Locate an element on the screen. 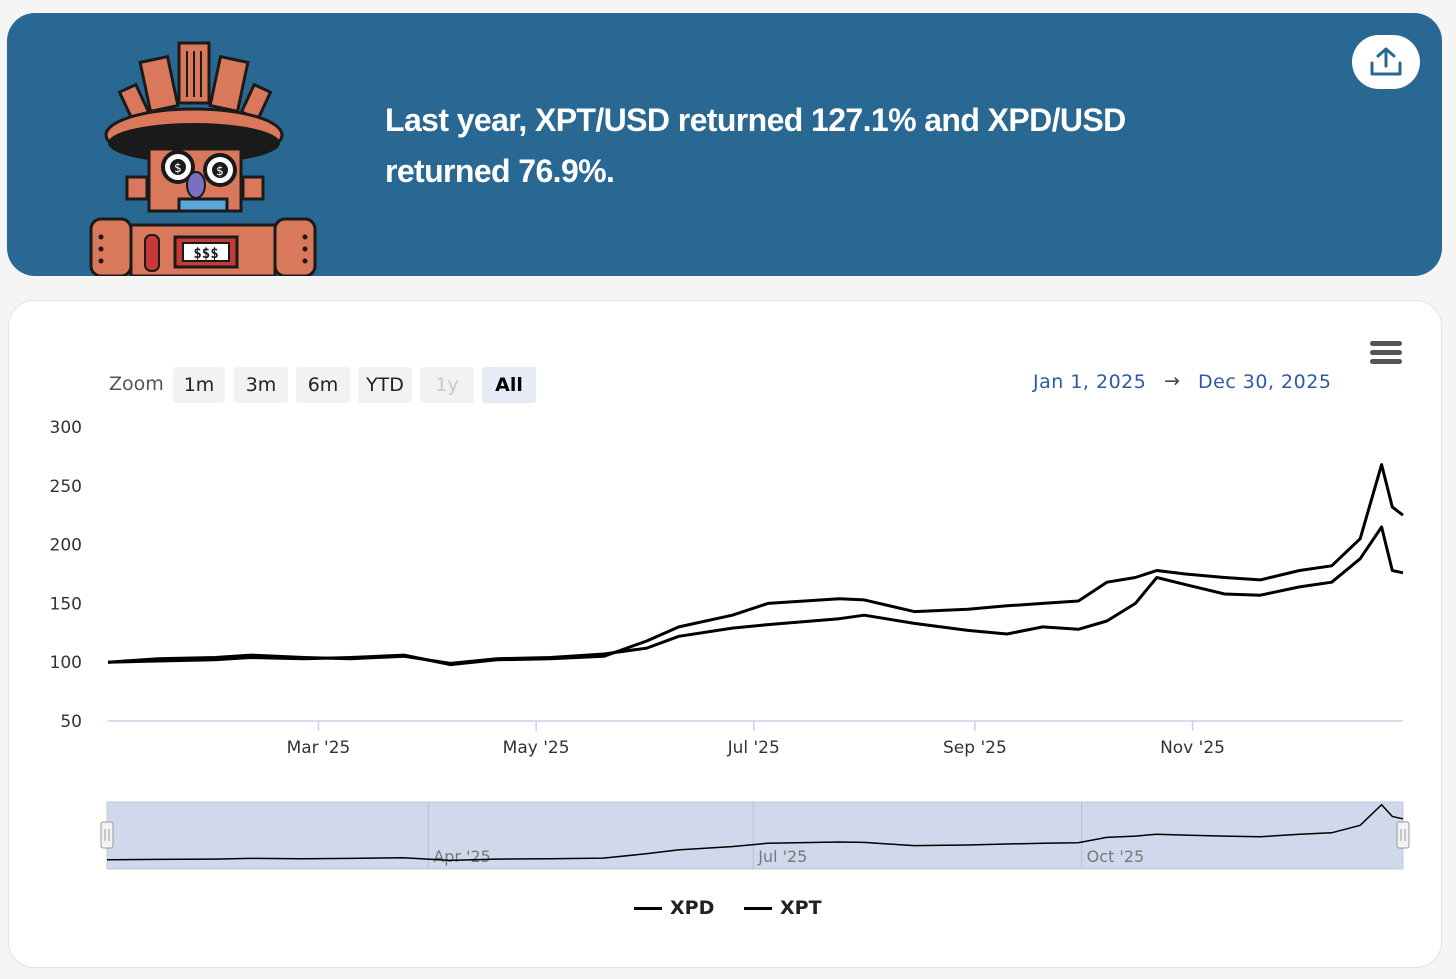  x-tick-label: Sep '25 is located at coordinates (975, 748).